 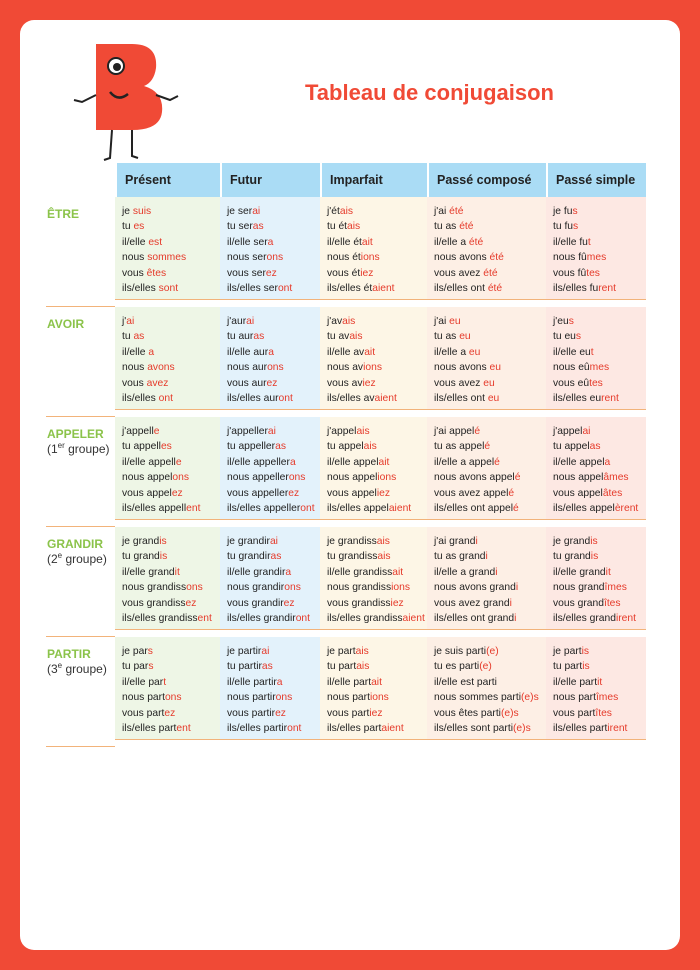 What do you see at coordinates (61, 445) in the screenshot?
I see `group-sup: er` at bounding box center [61, 445].